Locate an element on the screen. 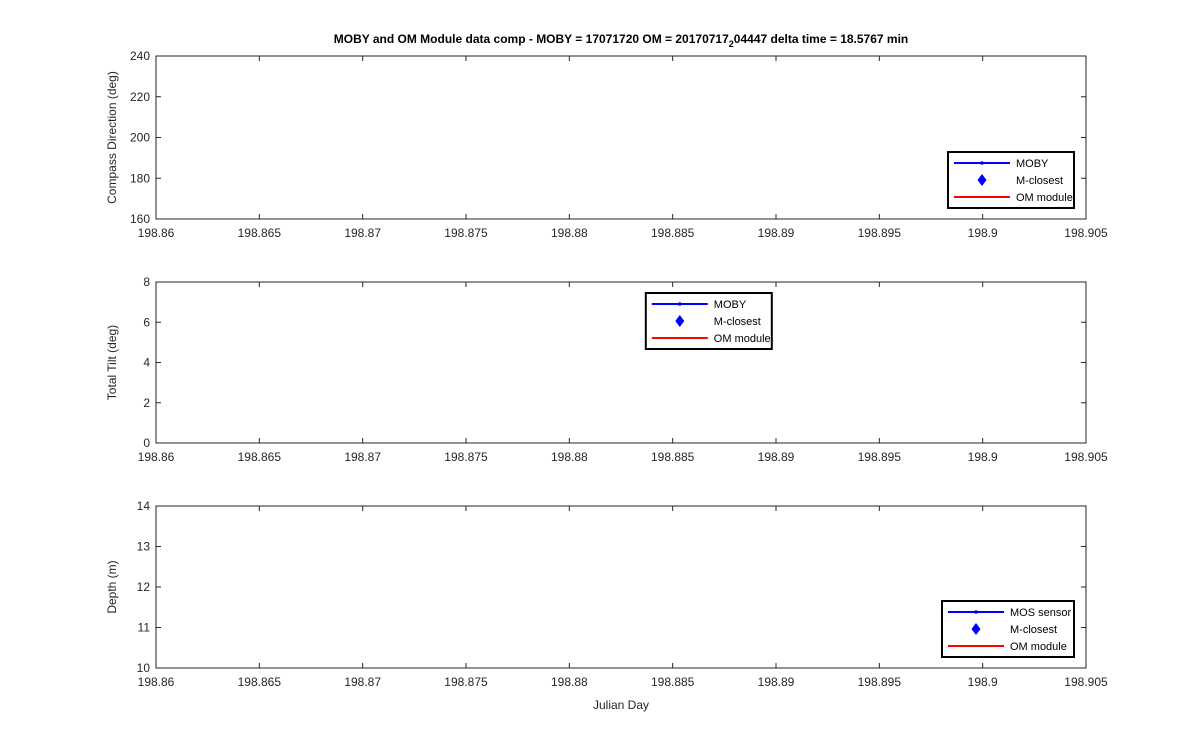 This screenshot has width=1200, height=750. x-axis-label: Julian Day is located at coordinates (621, 705).